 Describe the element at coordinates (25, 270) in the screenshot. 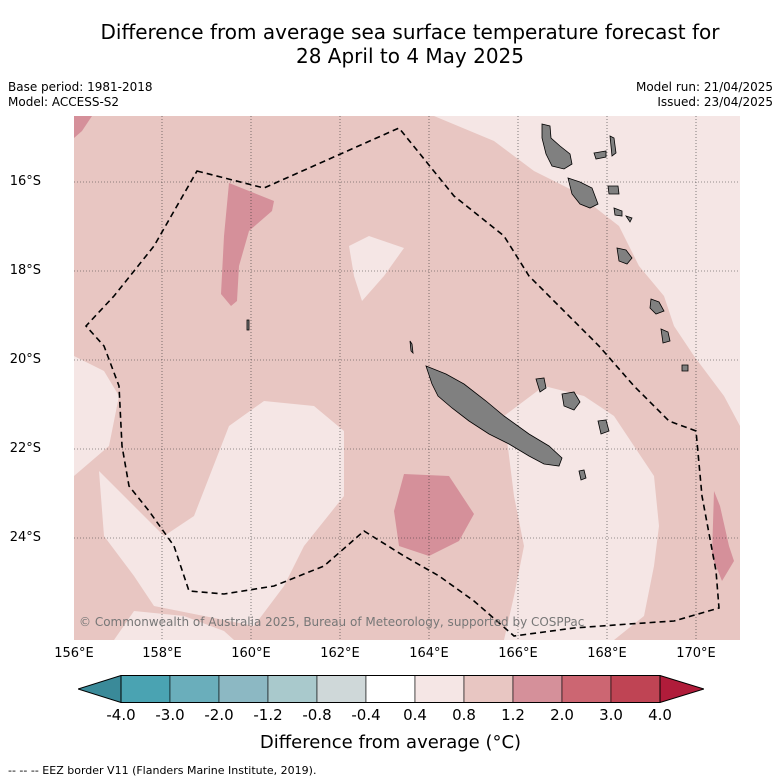

I see `lat-label-18s: 18°S` at that location.